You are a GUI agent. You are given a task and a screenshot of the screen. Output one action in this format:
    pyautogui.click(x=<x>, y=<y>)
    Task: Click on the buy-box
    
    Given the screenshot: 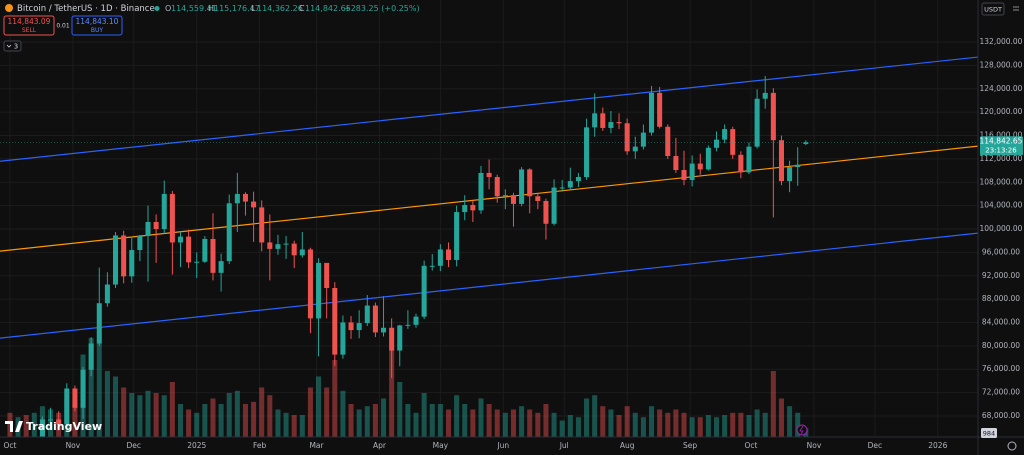 What is the action you would take?
    pyautogui.click(x=97, y=25)
    